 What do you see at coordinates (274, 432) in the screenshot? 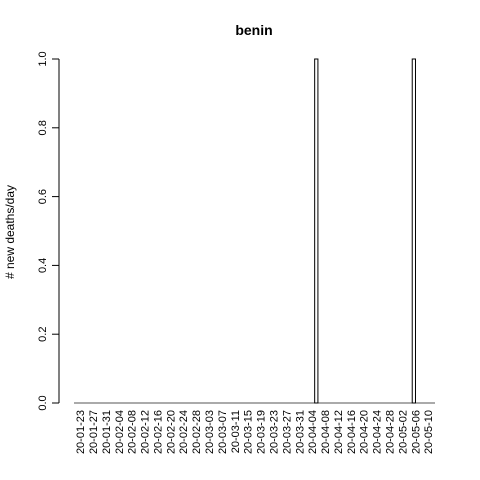
I see `x-tick-label: 20-03-23` at bounding box center [274, 432].